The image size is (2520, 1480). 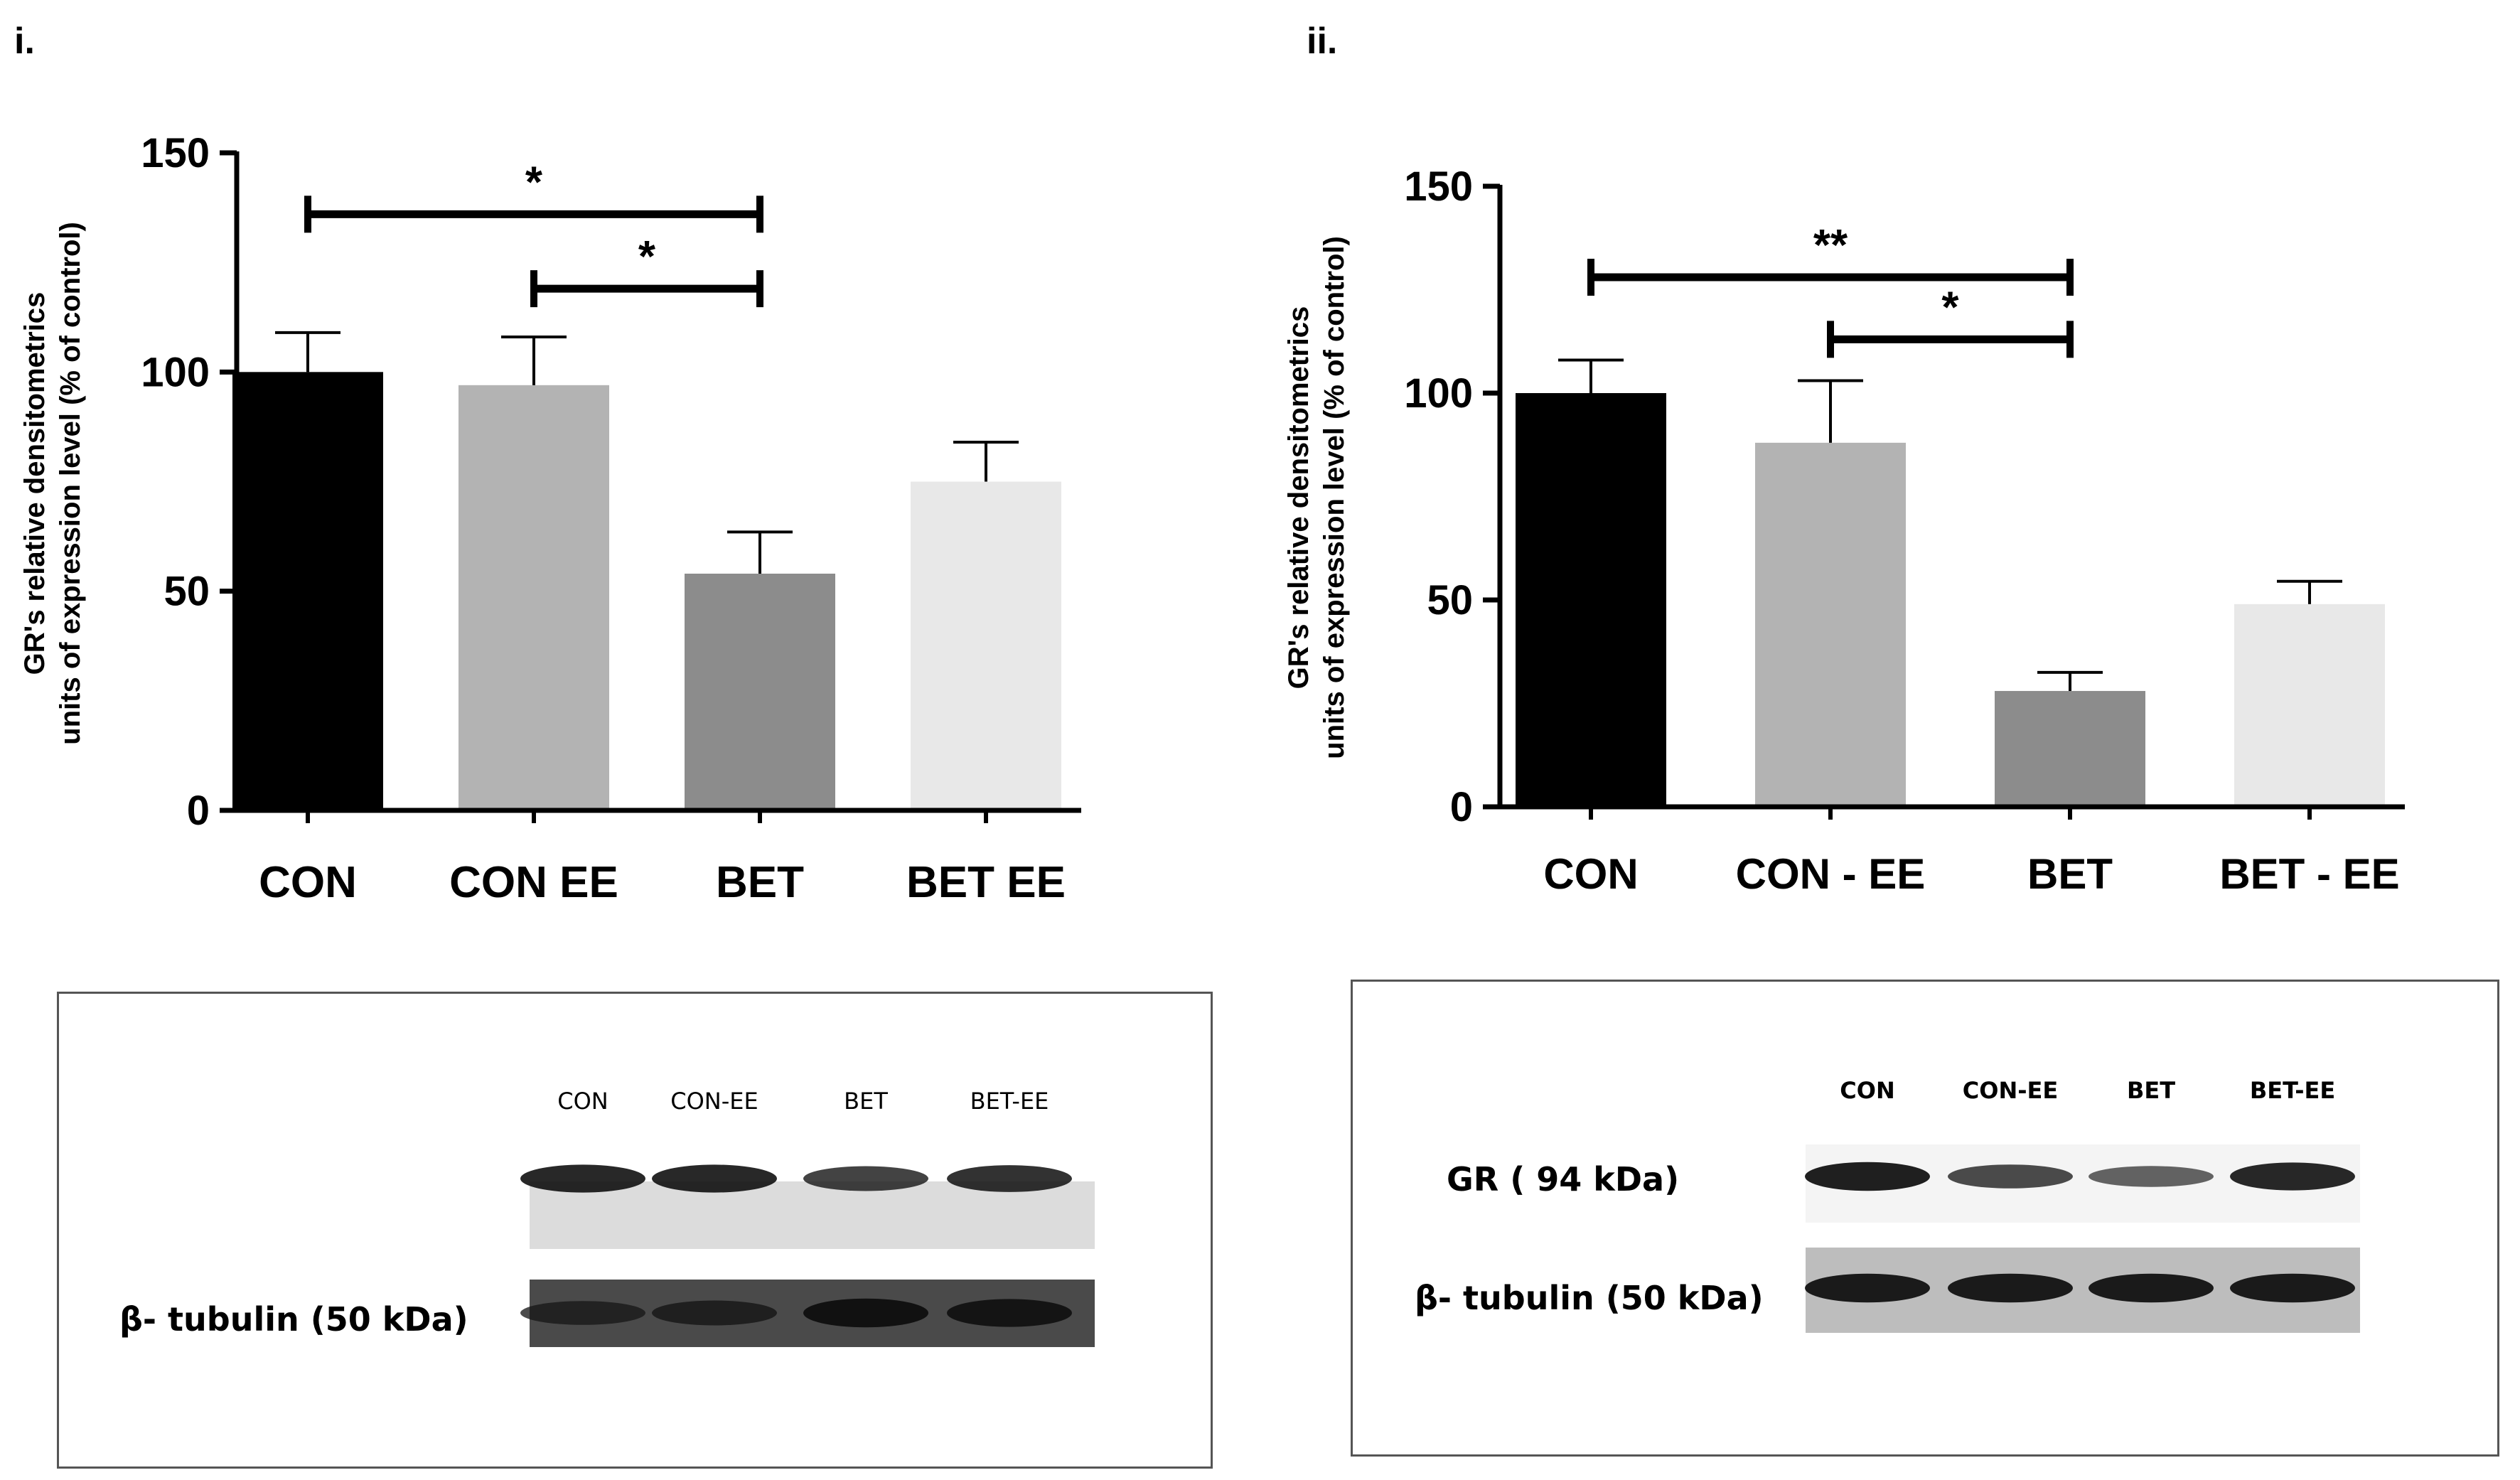 I want to click on x-tick-label: CON EE, so click(x=533, y=882).